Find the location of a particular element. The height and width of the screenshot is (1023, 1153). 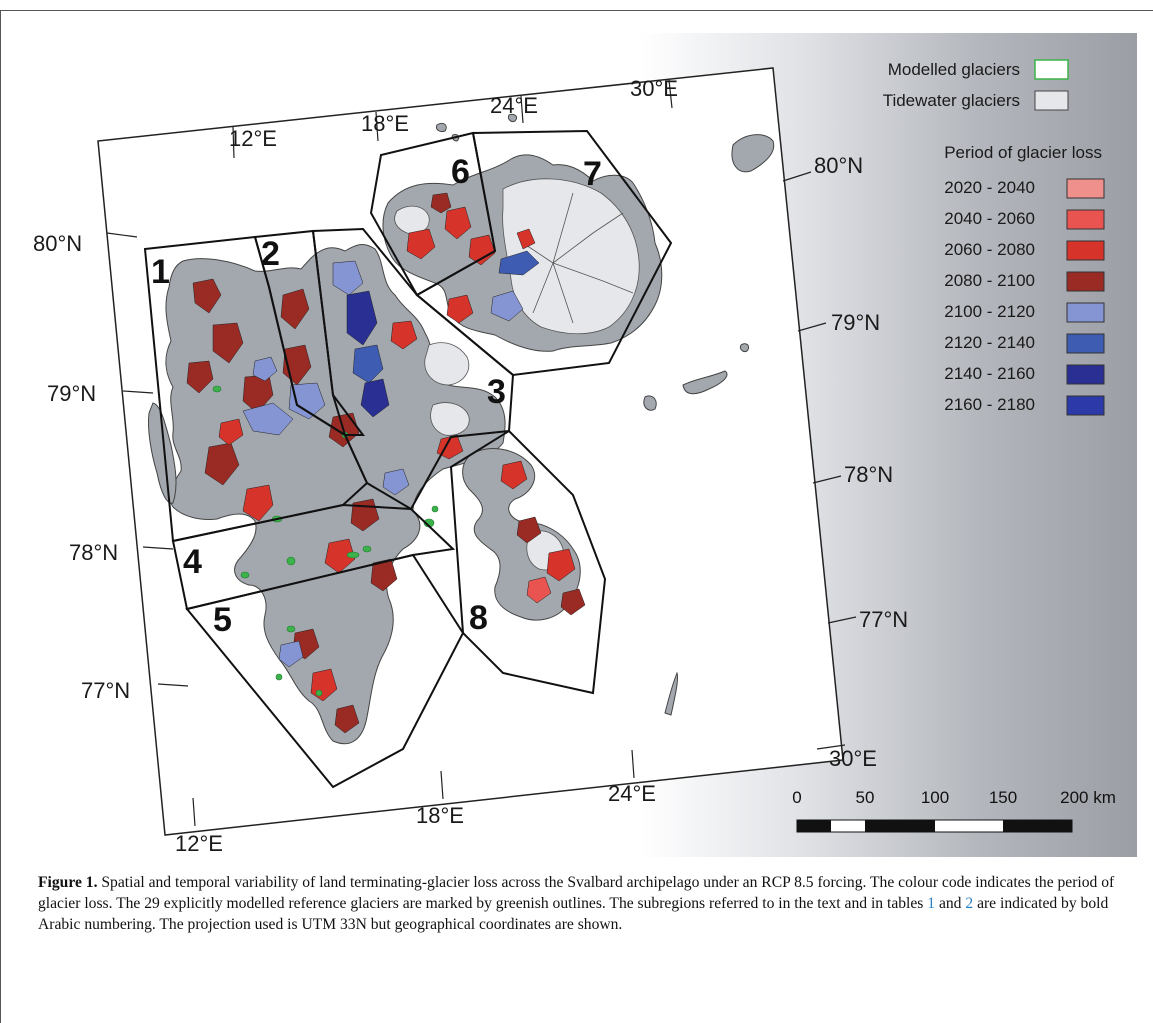

island-spitsbergen is located at coordinates (335, 494).